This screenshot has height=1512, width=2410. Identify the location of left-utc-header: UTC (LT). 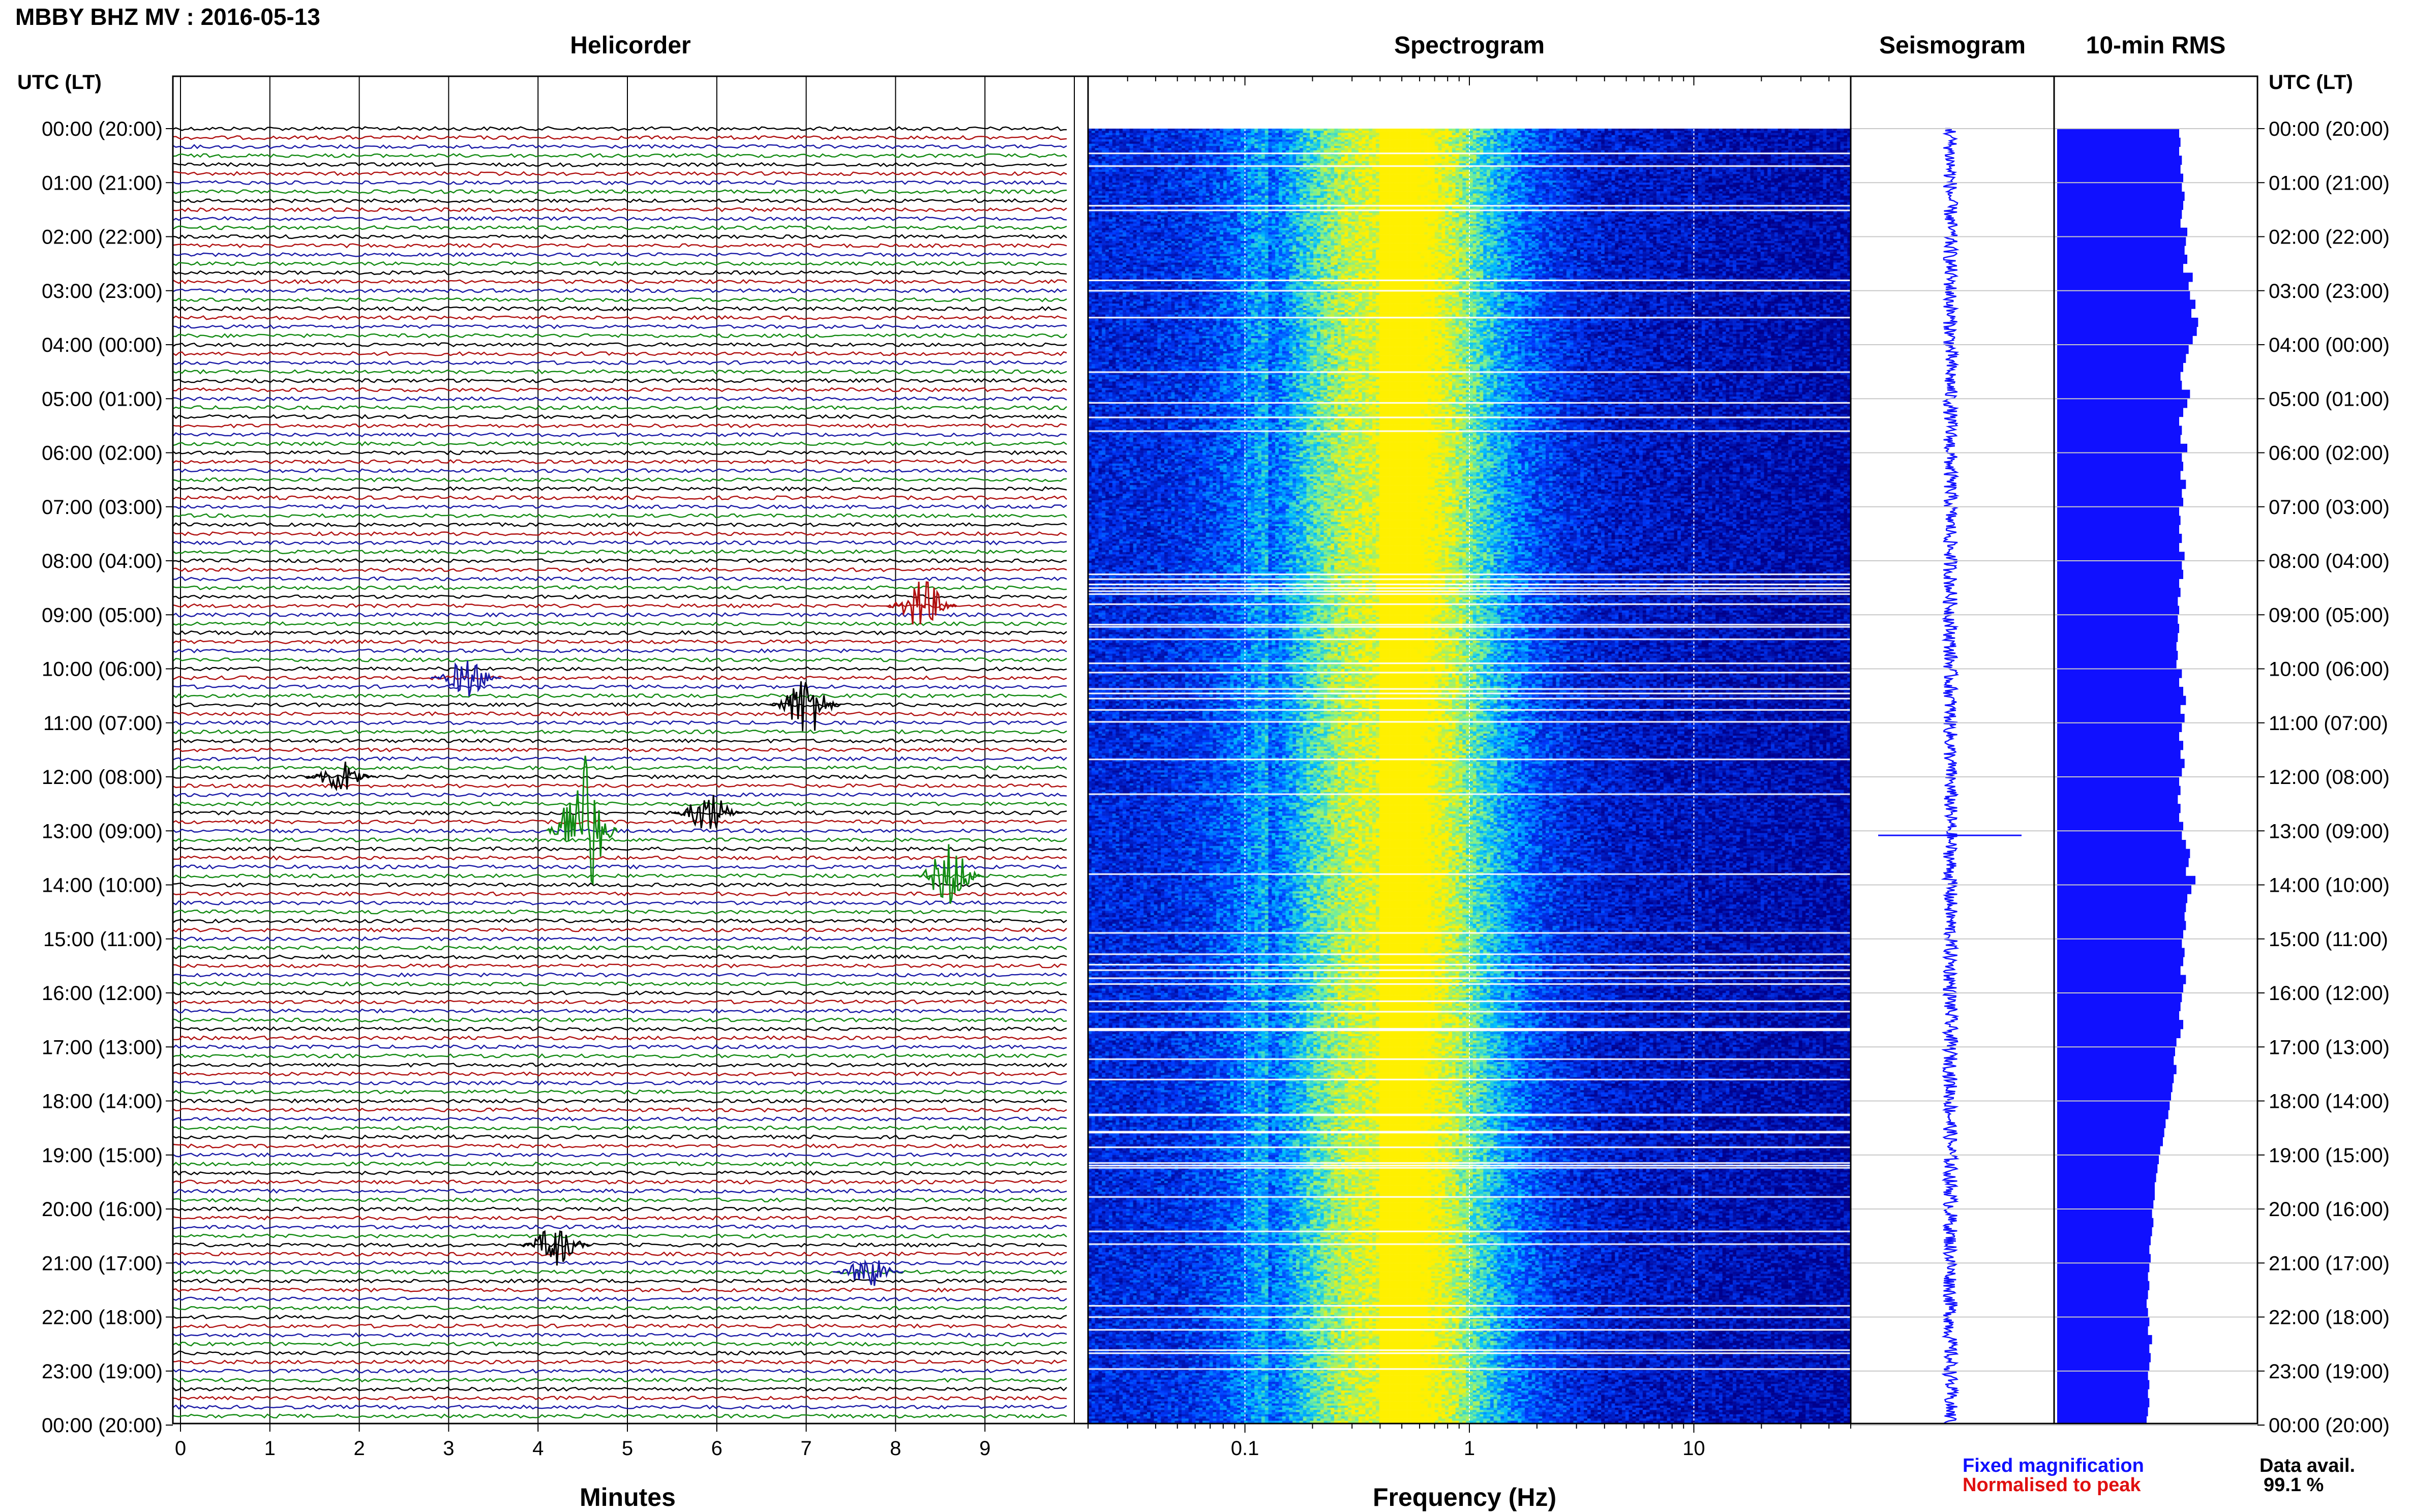
(59, 82).